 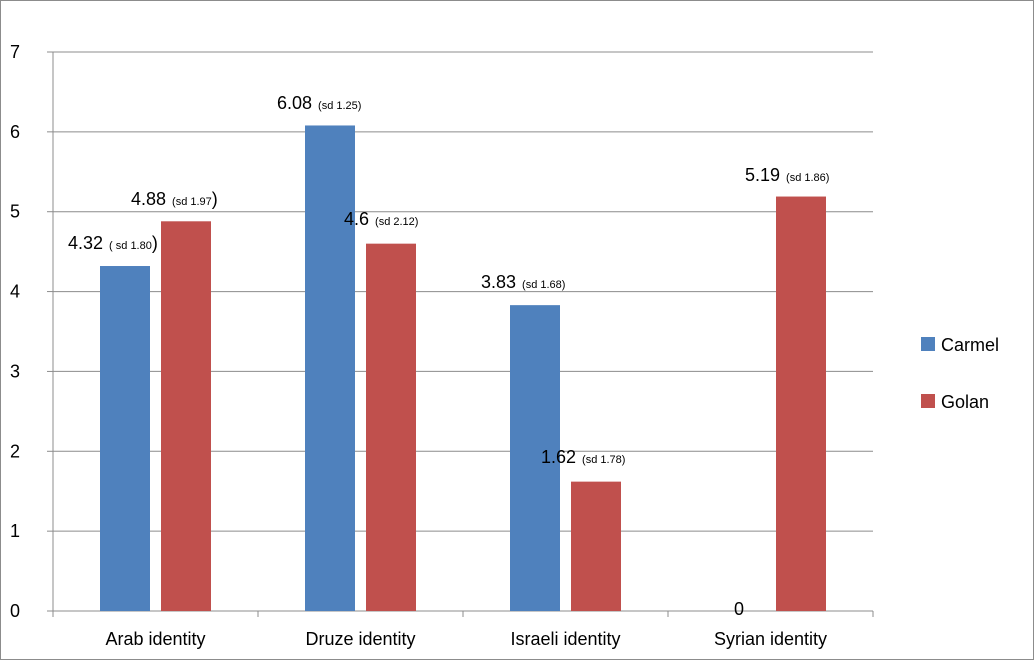 I want to click on legend-swatch-golan, so click(x=928, y=401).